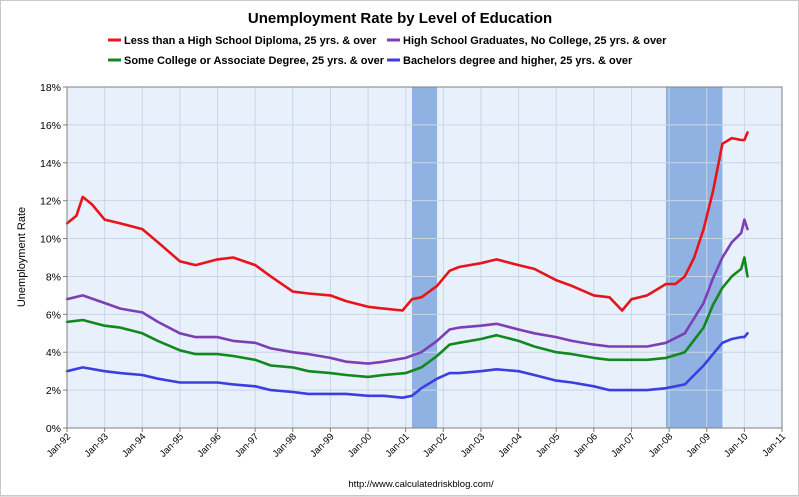 This screenshot has width=799, height=497. Describe the element at coordinates (53, 391) in the screenshot. I see `y-tick-label: 2%` at that location.